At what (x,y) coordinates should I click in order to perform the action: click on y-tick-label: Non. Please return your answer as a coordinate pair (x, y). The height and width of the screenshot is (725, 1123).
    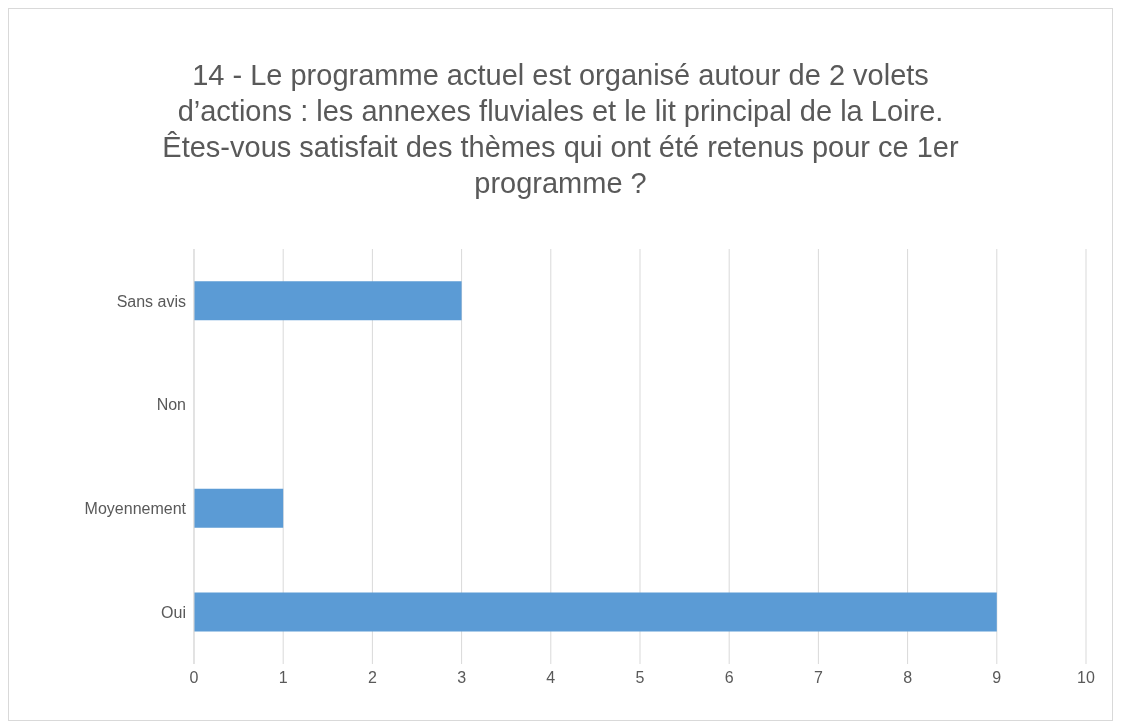
    Looking at the image, I should click on (171, 405).